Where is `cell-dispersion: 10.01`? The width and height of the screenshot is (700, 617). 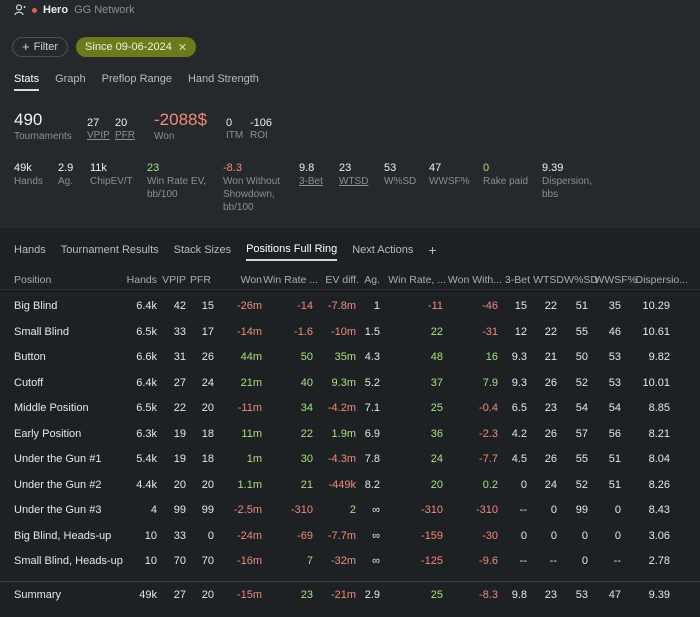
cell-dispersion: 10.01 is located at coordinates (656, 382).